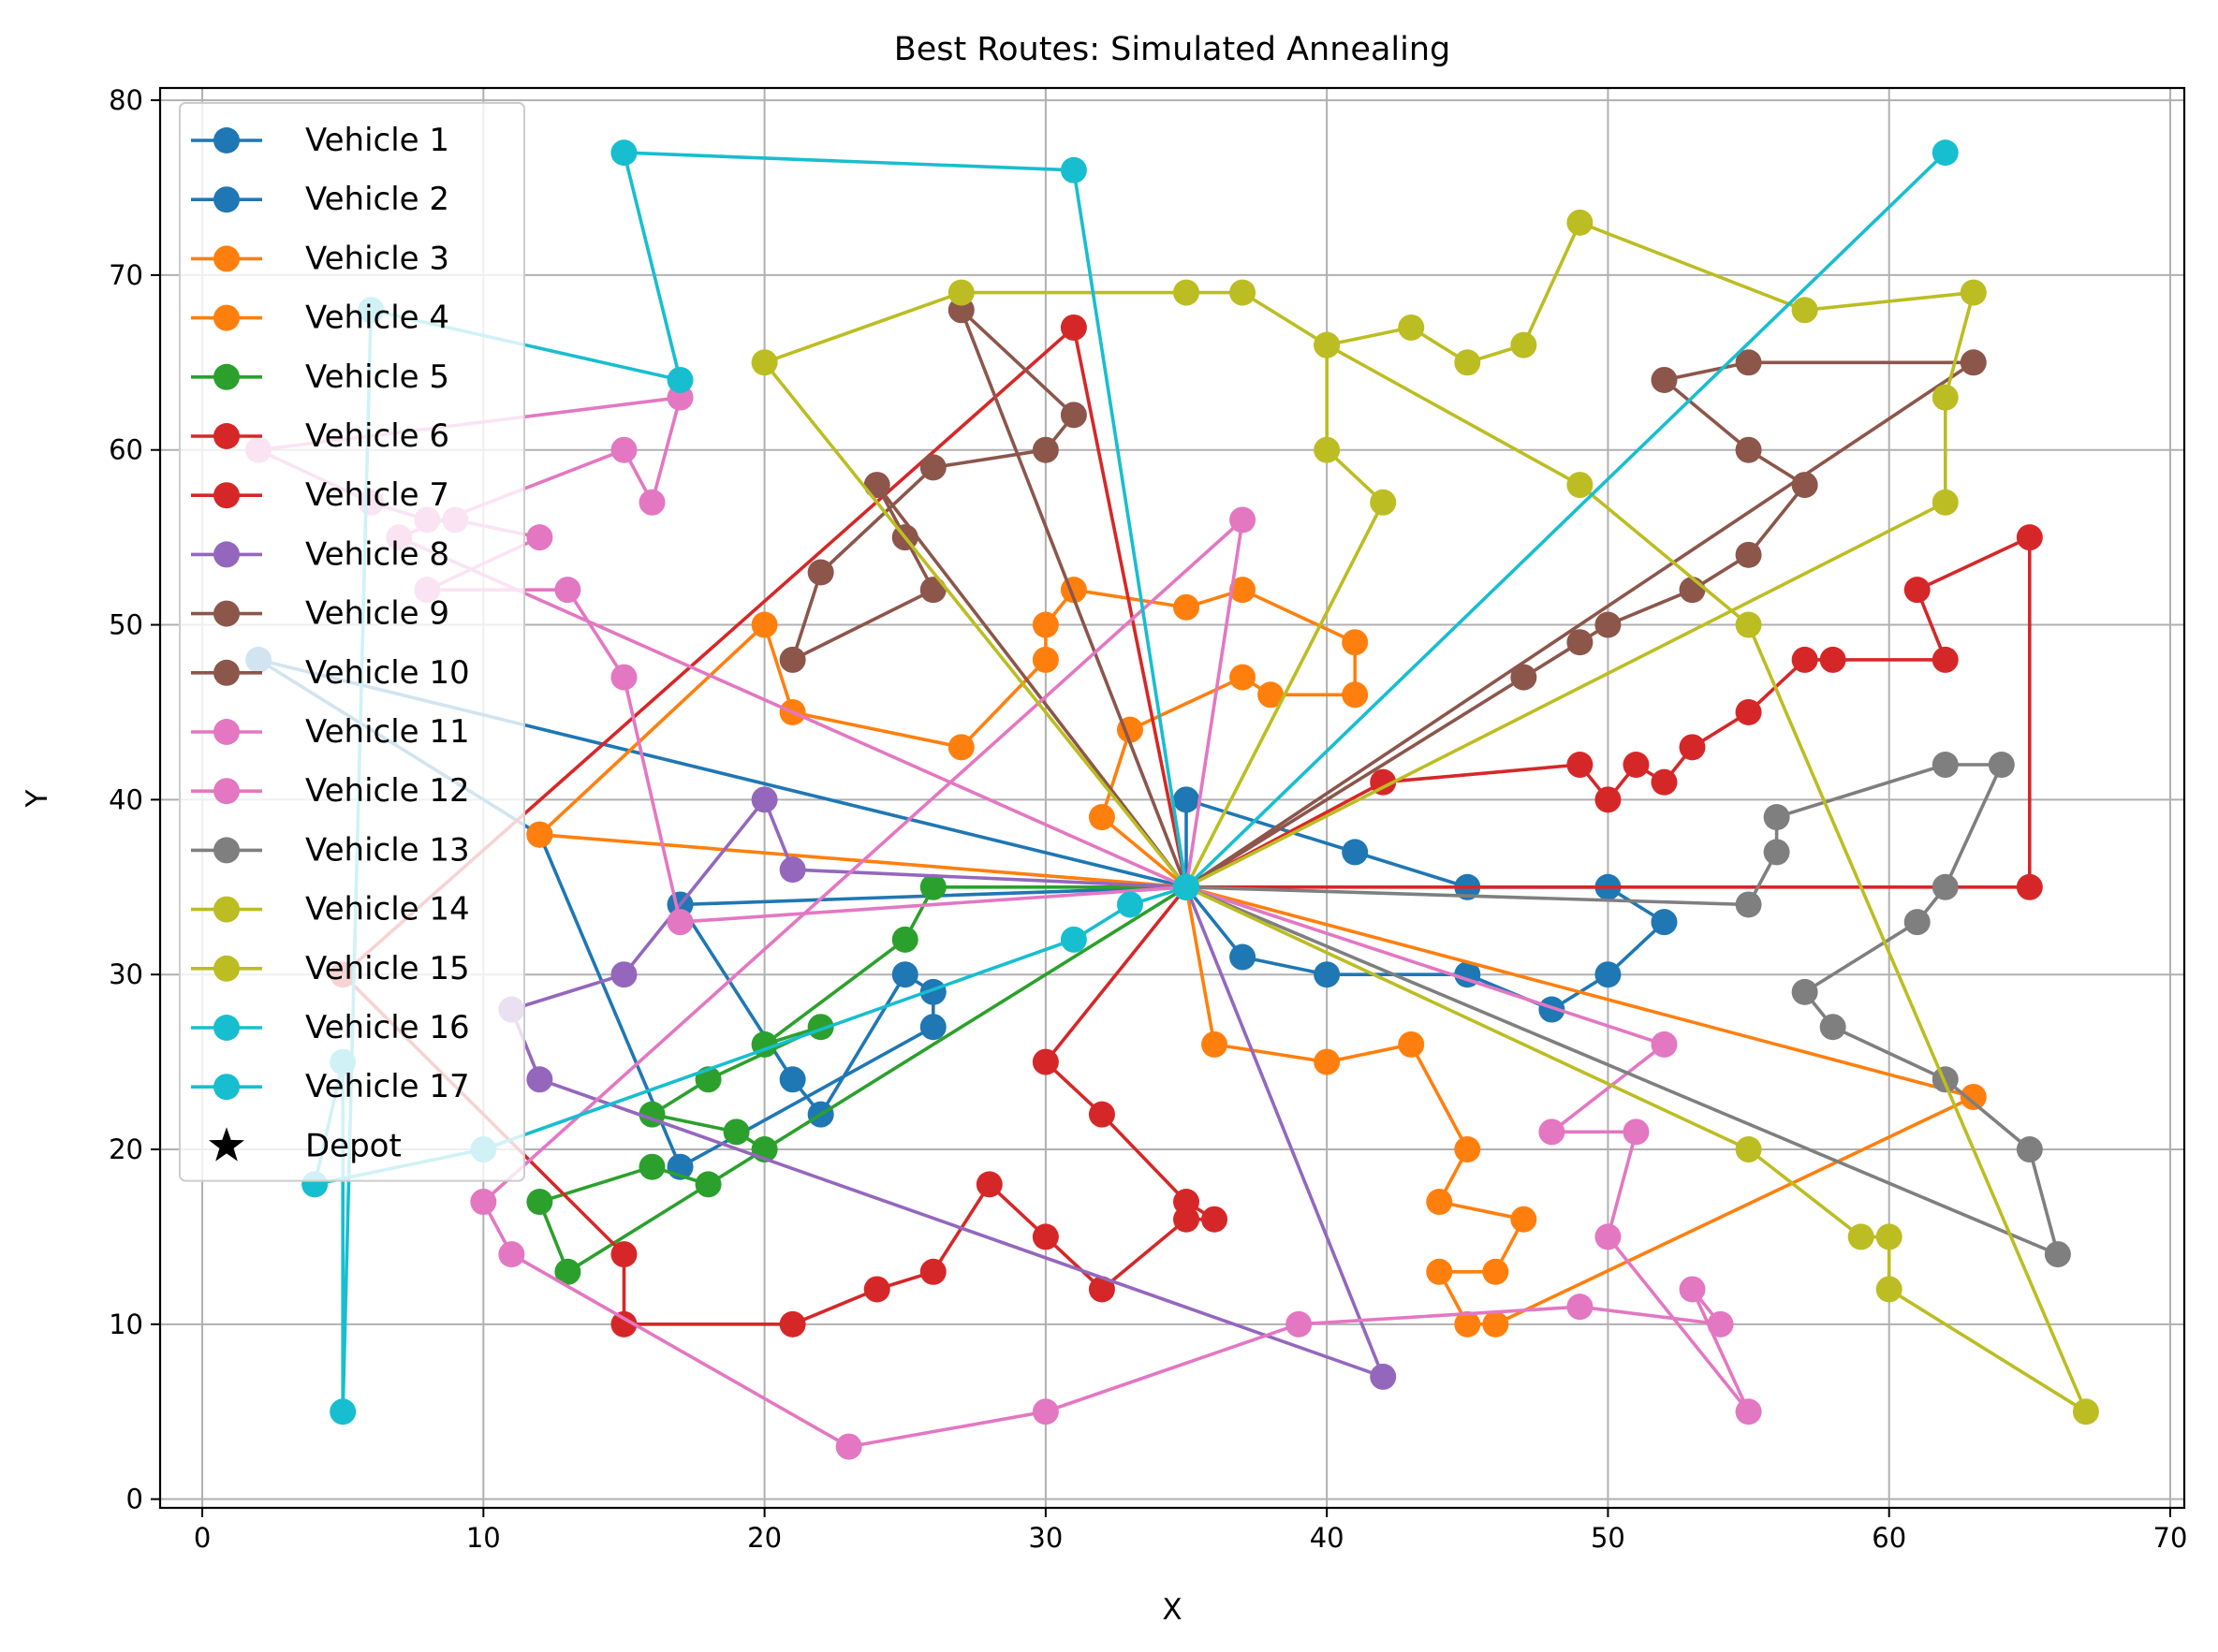 The image size is (2218, 1652). What do you see at coordinates (134, 1499) in the screenshot?
I see `y-tick-label: 0` at bounding box center [134, 1499].